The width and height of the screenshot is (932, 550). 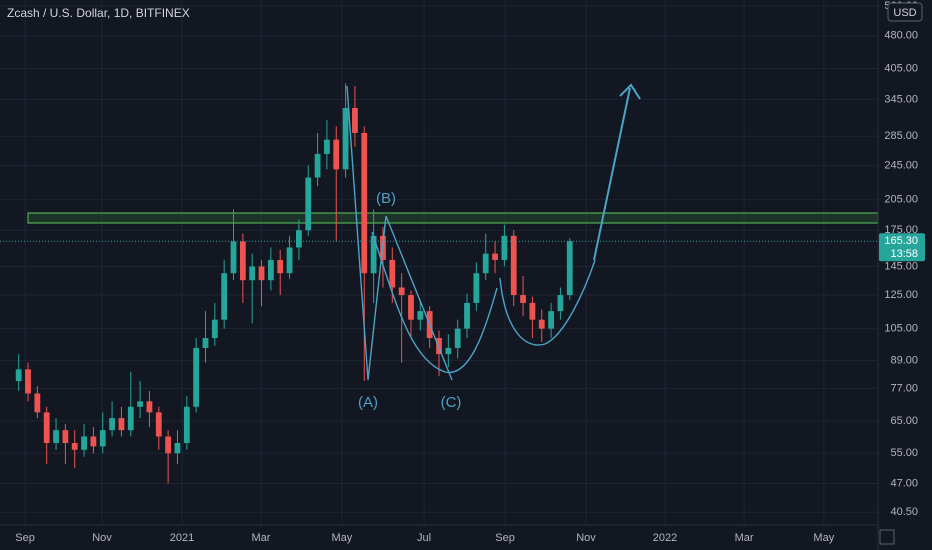 I want to click on wave-lines, so click(x=399, y=233).